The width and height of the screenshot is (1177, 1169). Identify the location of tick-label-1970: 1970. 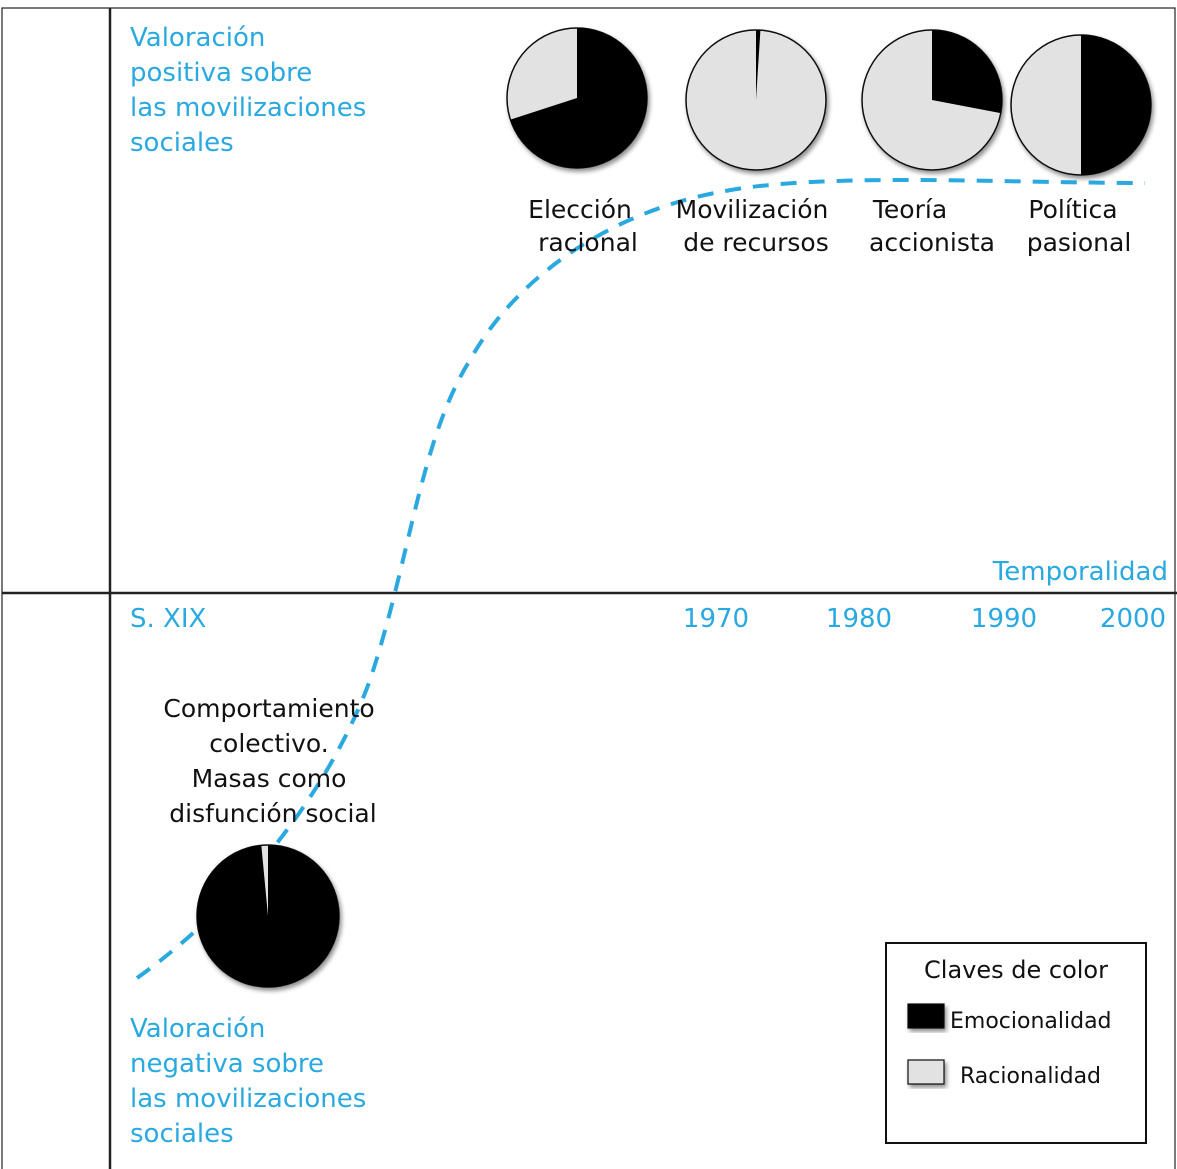
(716, 619).